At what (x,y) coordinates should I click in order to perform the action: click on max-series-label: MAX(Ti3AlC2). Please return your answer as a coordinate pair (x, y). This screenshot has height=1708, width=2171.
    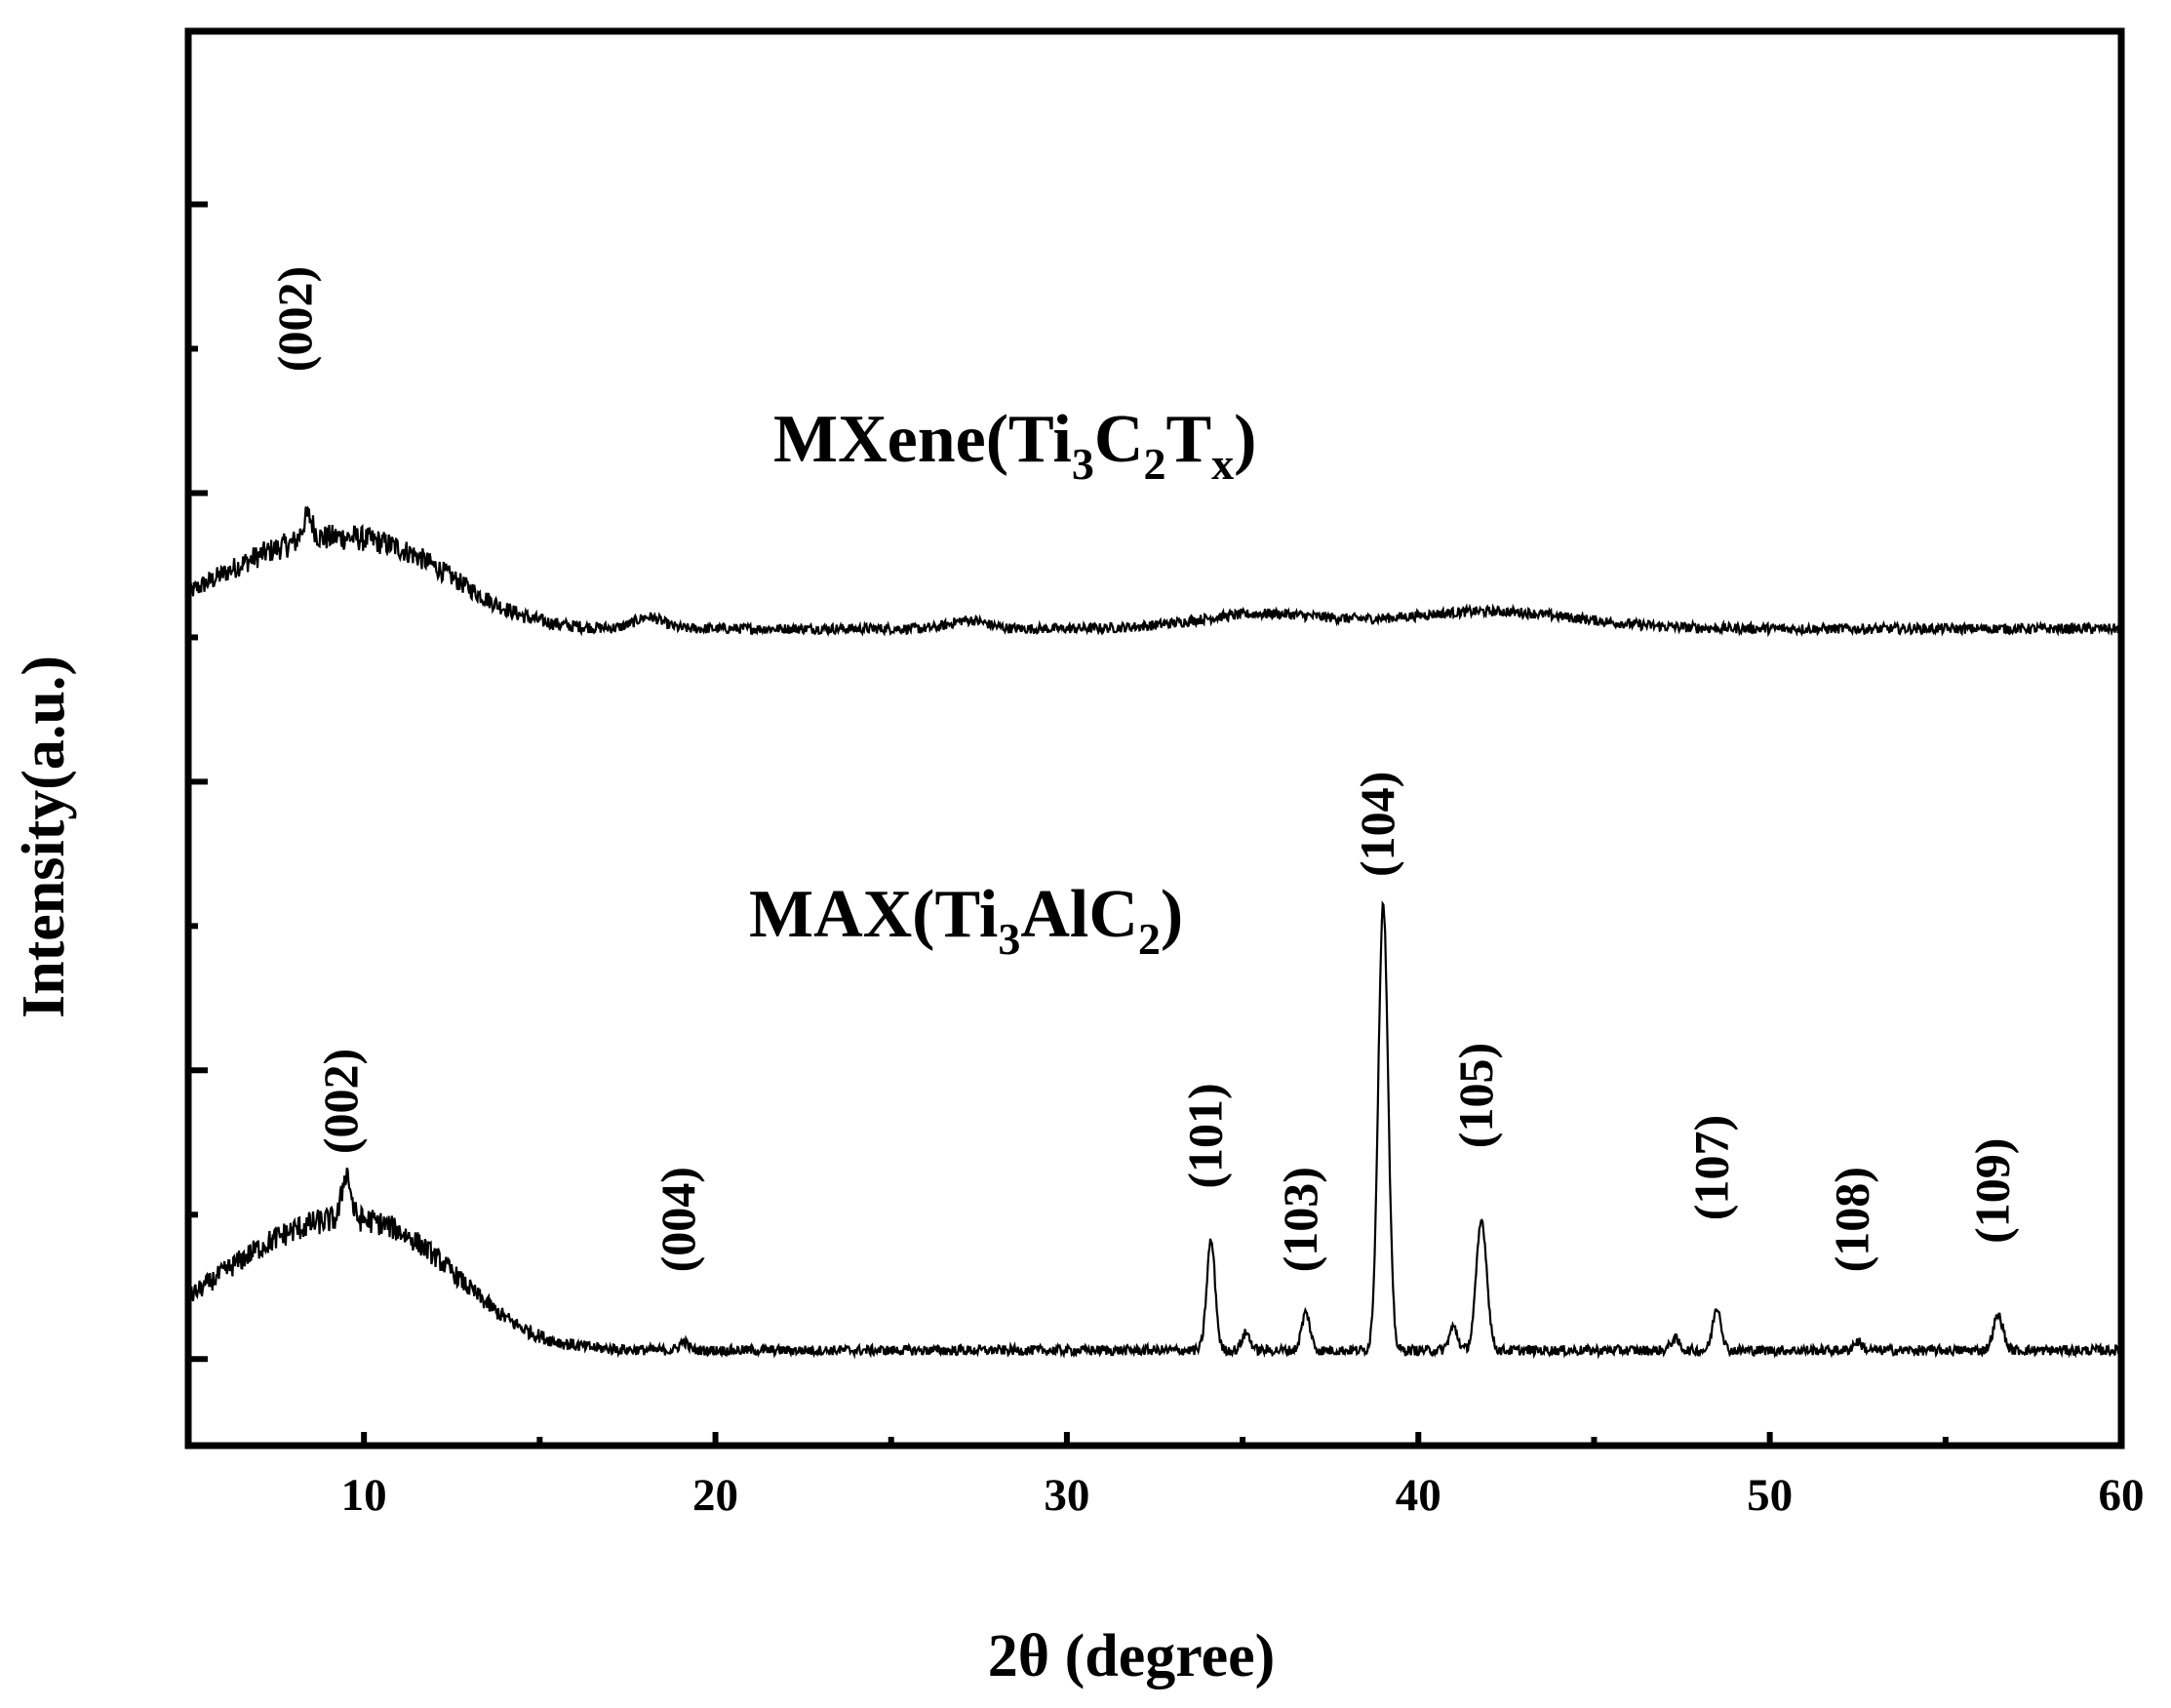
    Looking at the image, I should click on (966, 920).